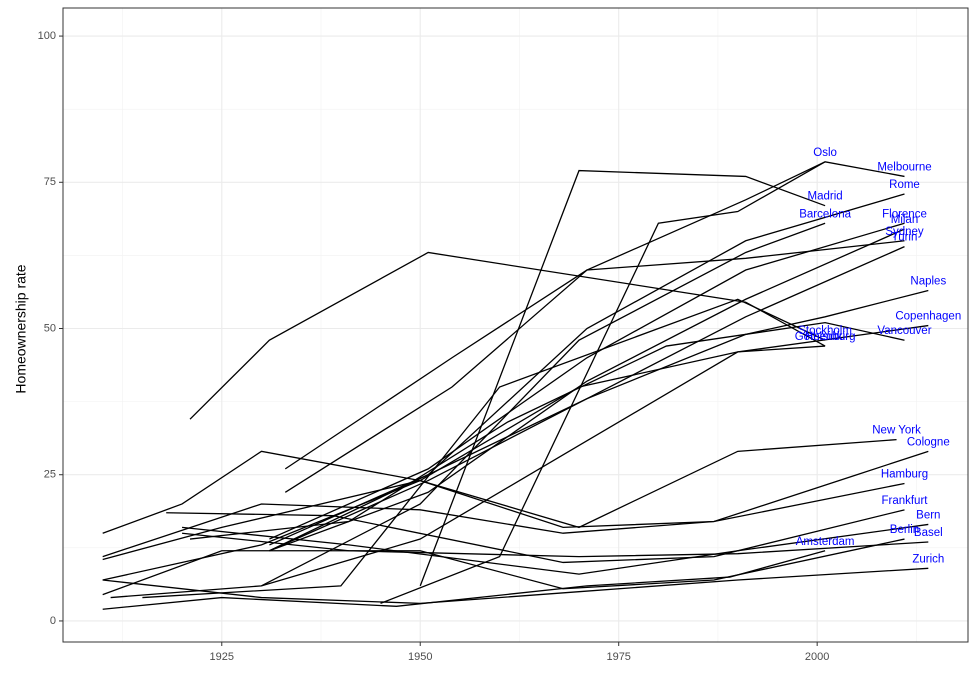 The height and width of the screenshot is (676, 971). What do you see at coordinates (928, 559) in the screenshot?
I see `series-label: Zurich` at bounding box center [928, 559].